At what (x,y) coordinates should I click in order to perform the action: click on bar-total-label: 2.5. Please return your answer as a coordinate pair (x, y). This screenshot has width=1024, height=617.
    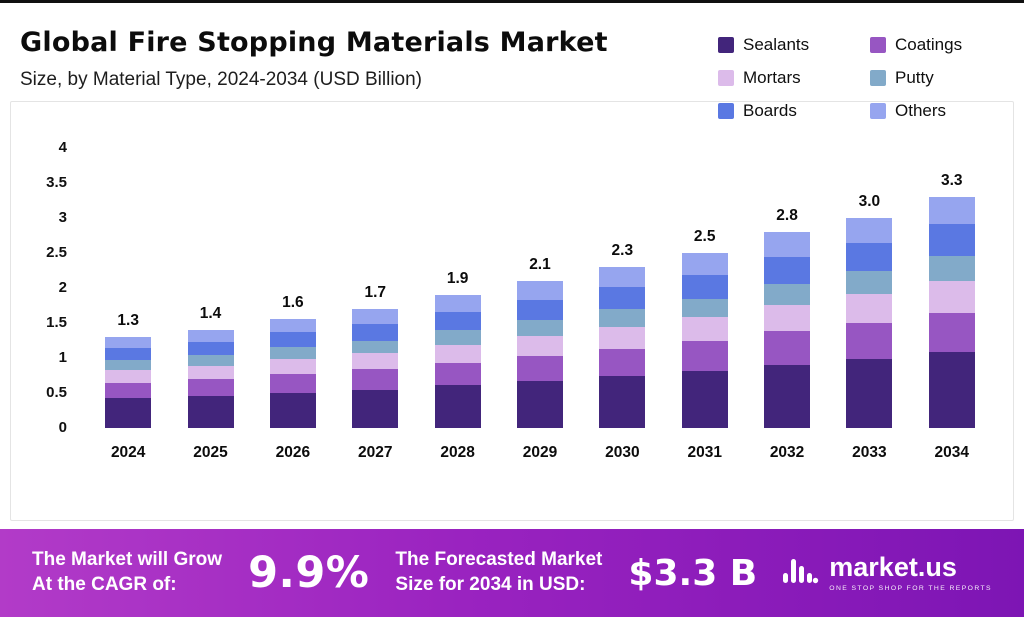
    Looking at the image, I should click on (704, 237).